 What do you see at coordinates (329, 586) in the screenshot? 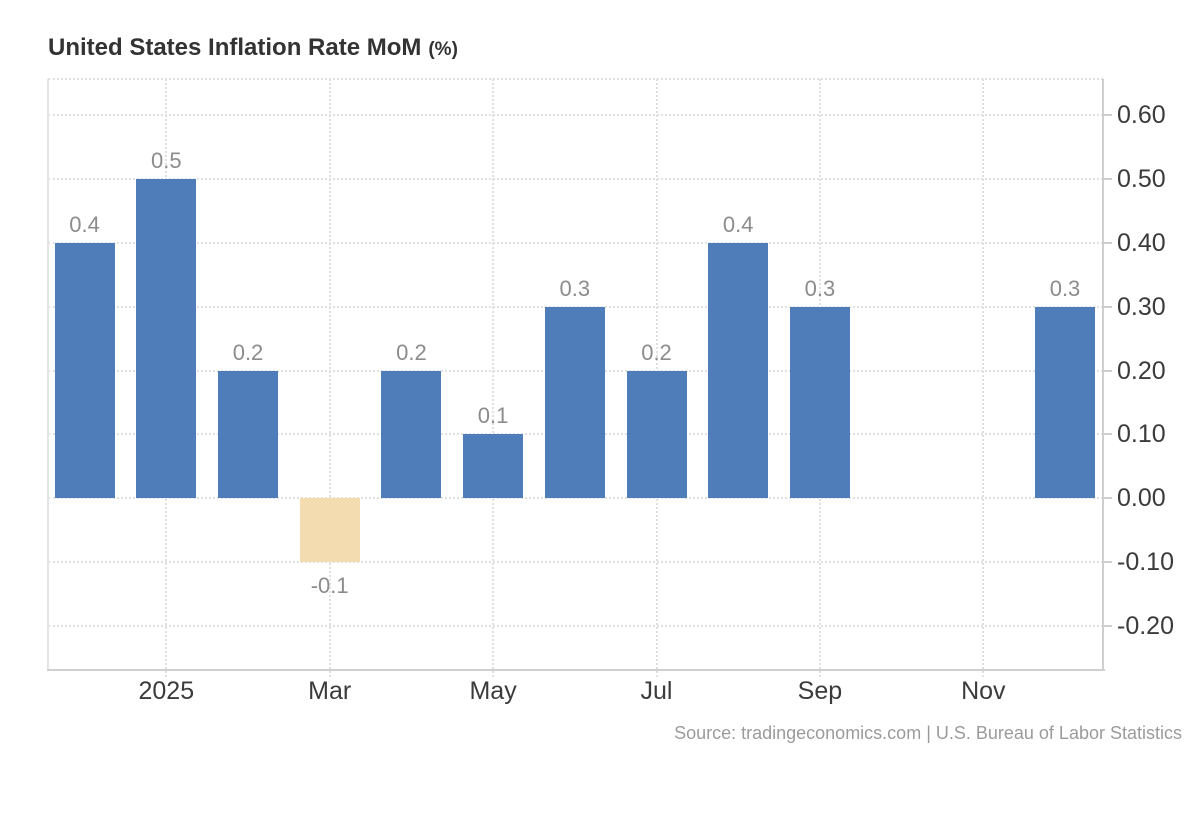
I see `bar-value-label: -0.1` at bounding box center [329, 586].